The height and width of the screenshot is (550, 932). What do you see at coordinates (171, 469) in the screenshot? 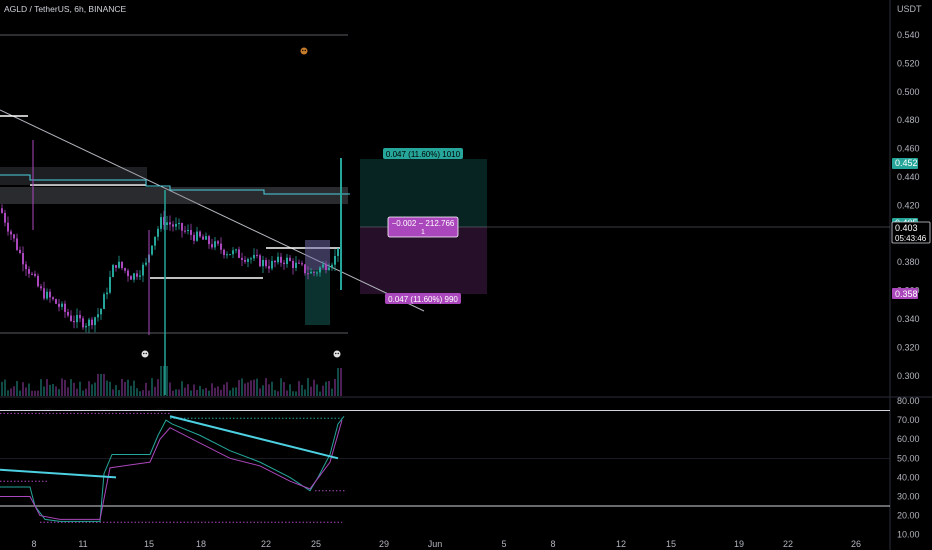
I see `signal-line` at bounding box center [171, 469].